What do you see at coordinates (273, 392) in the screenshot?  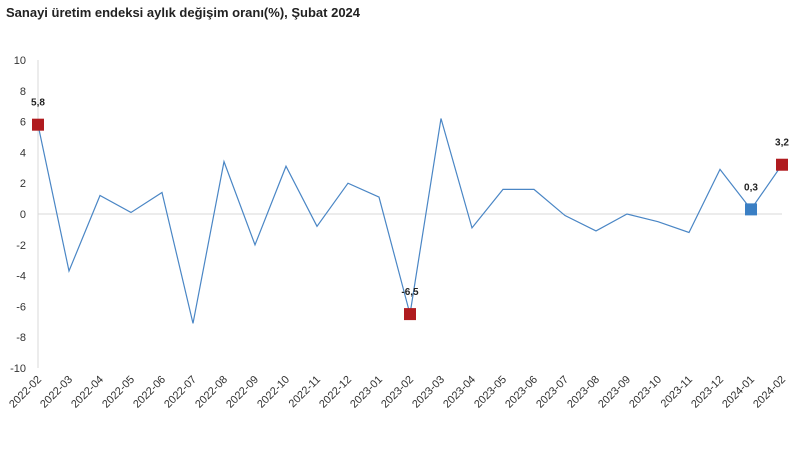 I see `x-tick-label: 2022-10` at bounding box center [273, 392].